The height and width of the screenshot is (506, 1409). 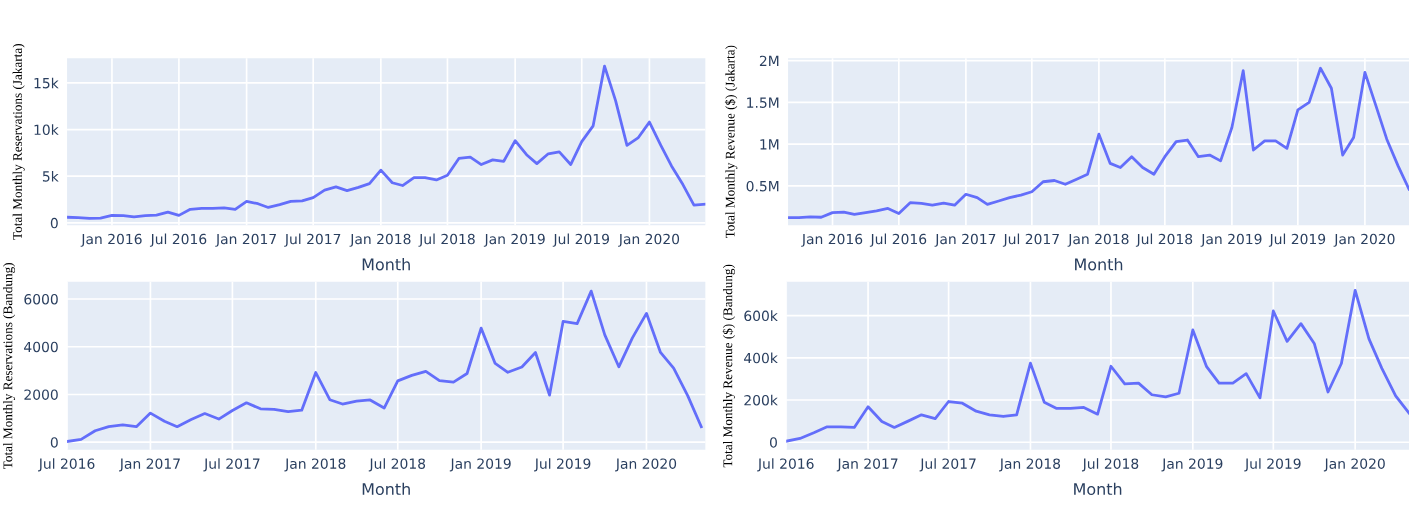 What do you see at coordinates (46, 130) in the screenshot?
I see `y-tick-label: 10k` at bounding box center [46, 130].